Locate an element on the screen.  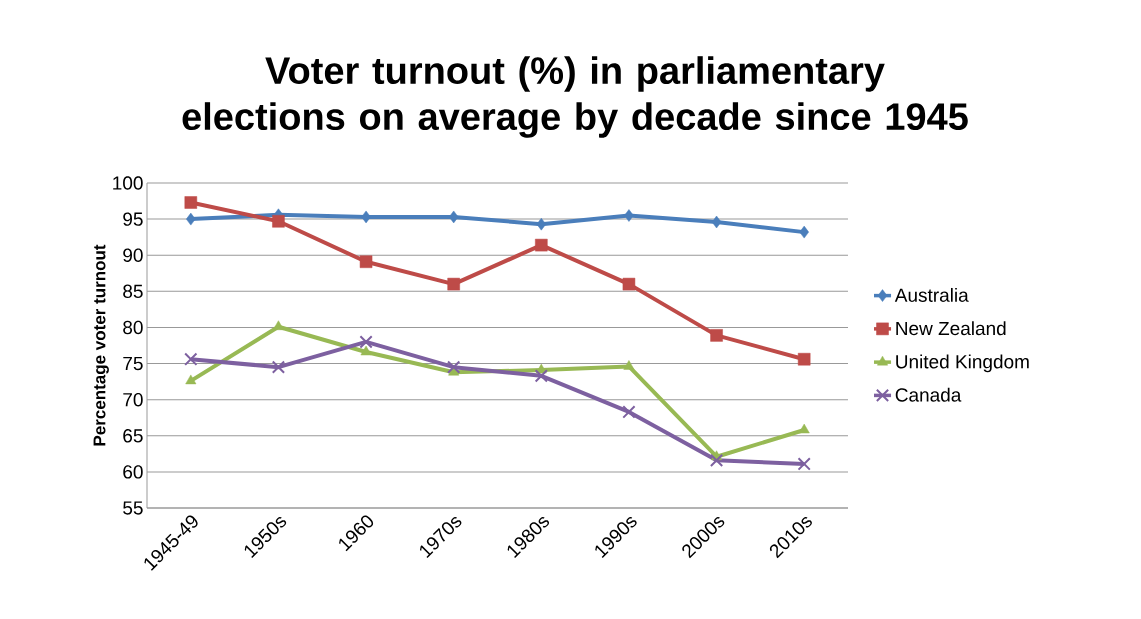
y-tick-label: 80 is located at coordinates (133, 327).